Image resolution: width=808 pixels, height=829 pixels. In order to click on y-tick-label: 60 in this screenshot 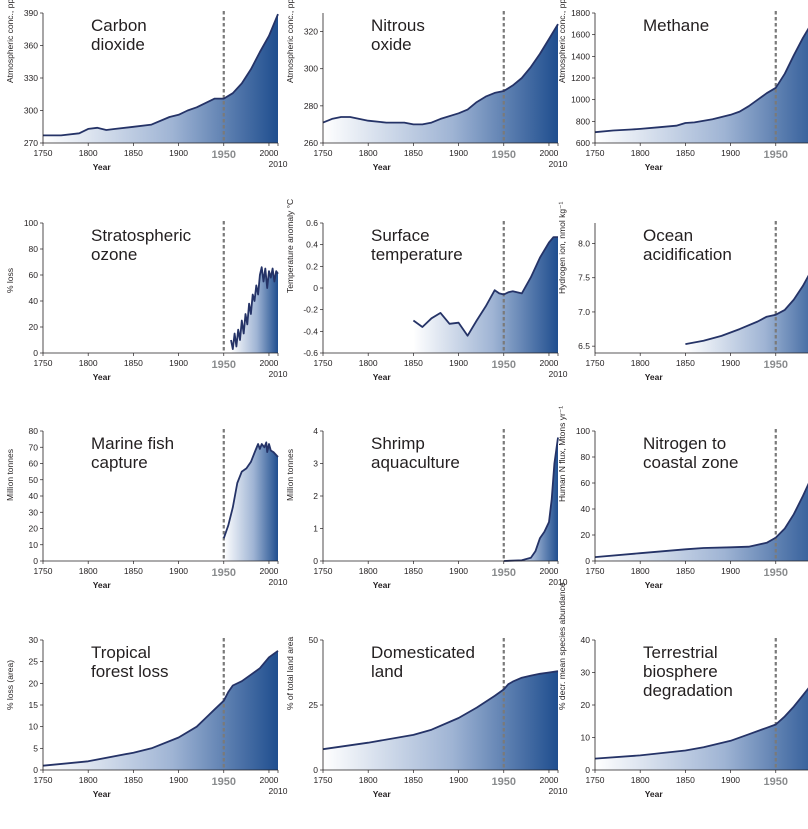, I will do `click(34, 464)`.